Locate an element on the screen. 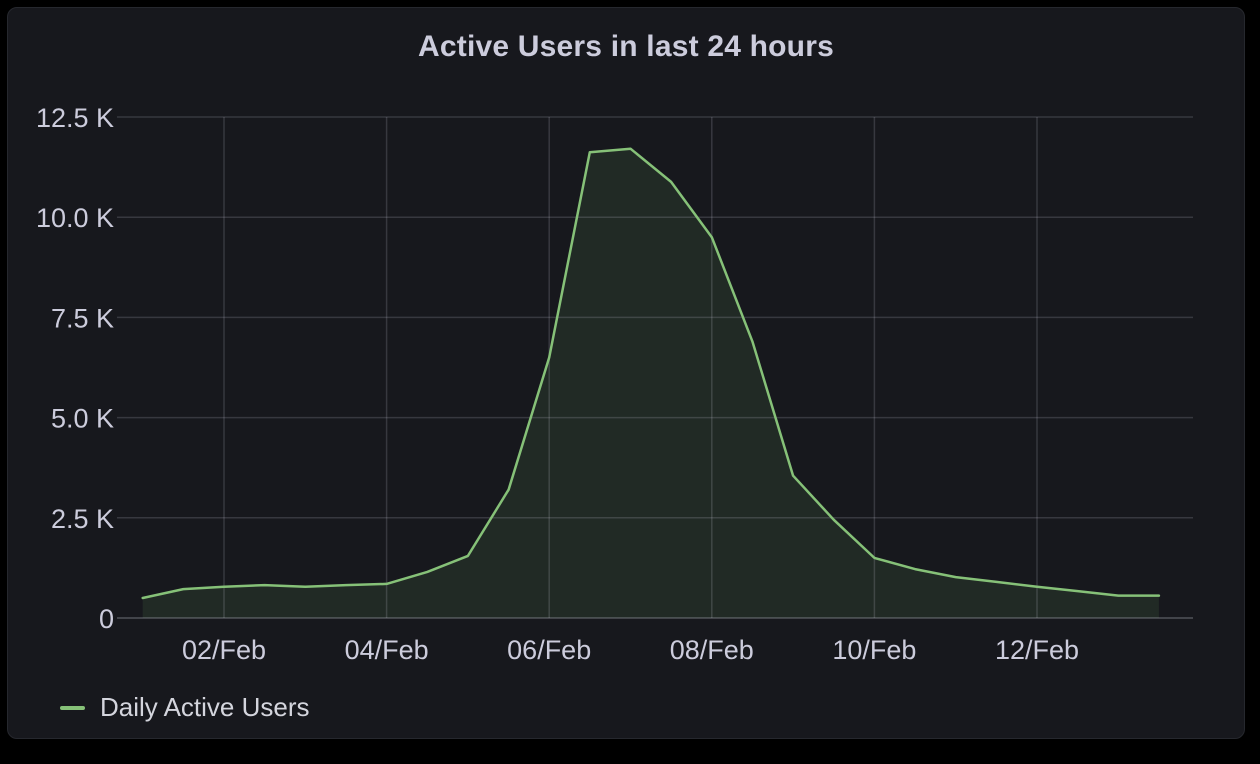  legend-series-label: Daily Active Users is located at coordinates (205, 707).